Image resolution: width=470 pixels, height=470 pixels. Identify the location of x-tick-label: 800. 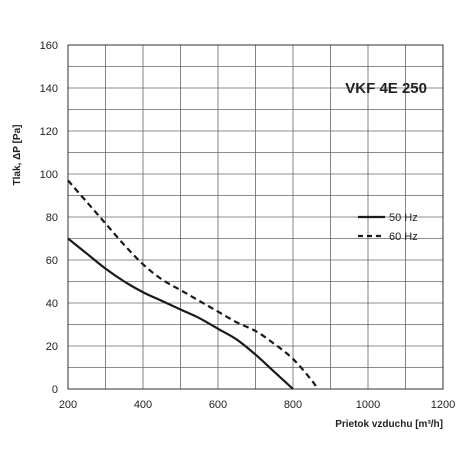
(293, 405).